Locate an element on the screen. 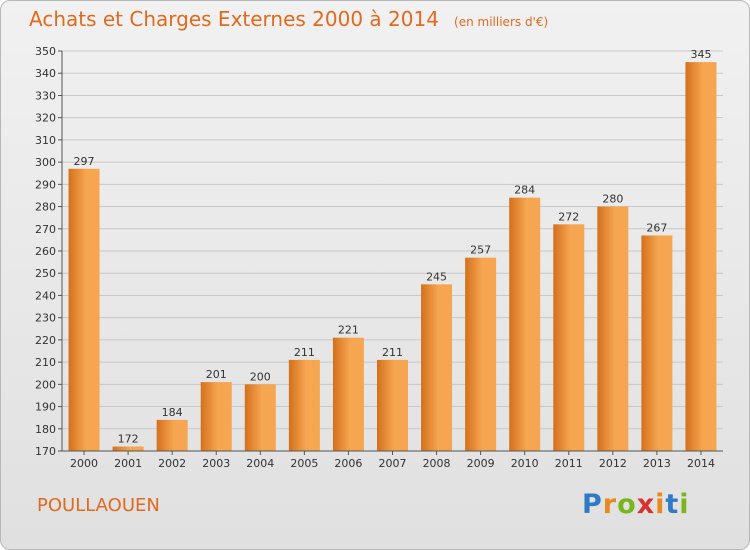 The width and height of the screenshot is (750, 550). bar-value-label: 280 is located at coordinates (612, 199).